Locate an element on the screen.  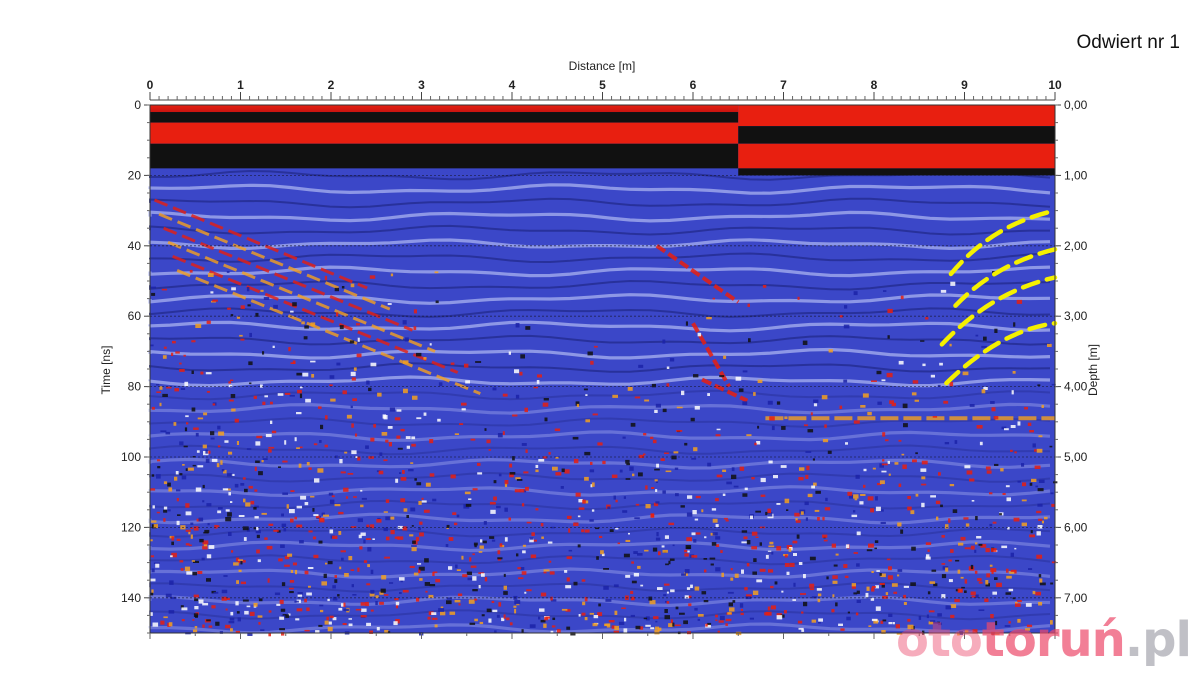
x-tick-label: 0 is located at coordinates (150, 85).